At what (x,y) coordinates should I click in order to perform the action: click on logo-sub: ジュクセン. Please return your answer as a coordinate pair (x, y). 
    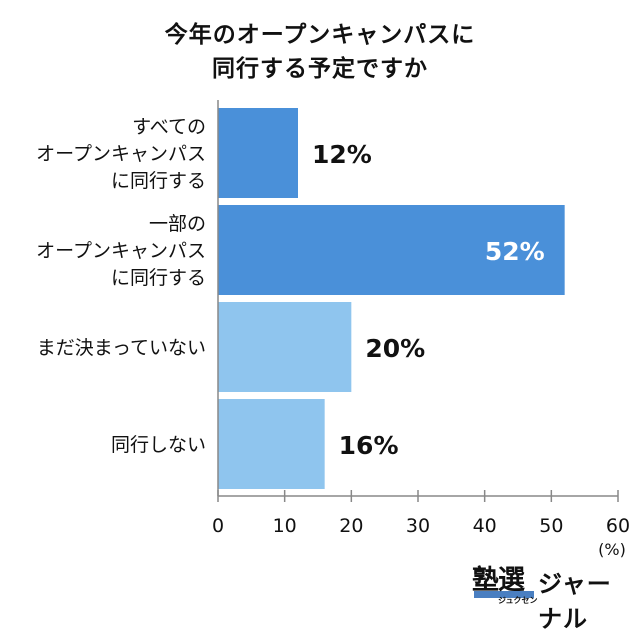
    Looking at the image, I should click on (518, 600).